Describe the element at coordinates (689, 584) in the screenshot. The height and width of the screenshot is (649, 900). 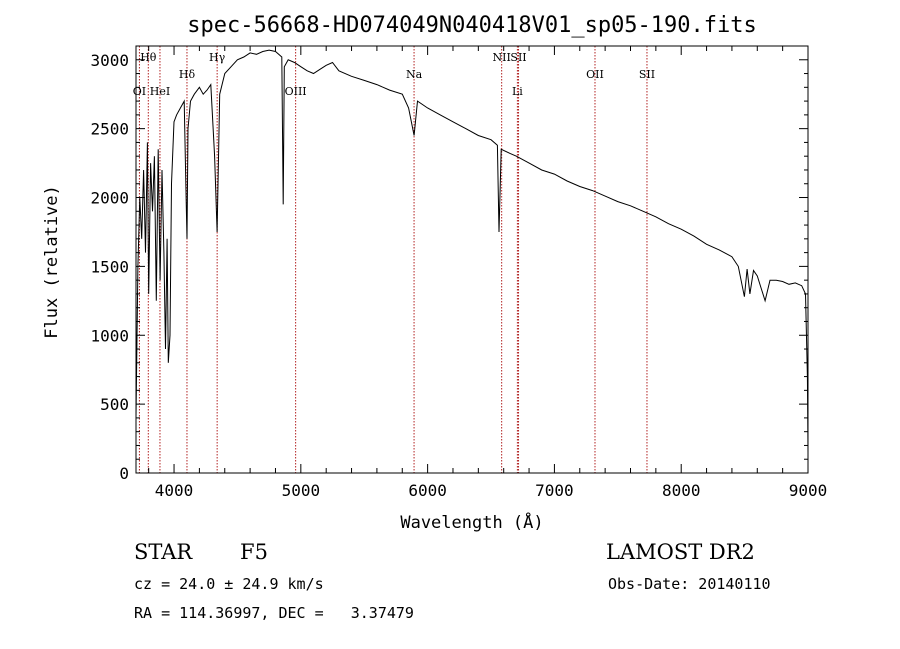
I see `obs-date: Obs-Date: 20140110` at that location.